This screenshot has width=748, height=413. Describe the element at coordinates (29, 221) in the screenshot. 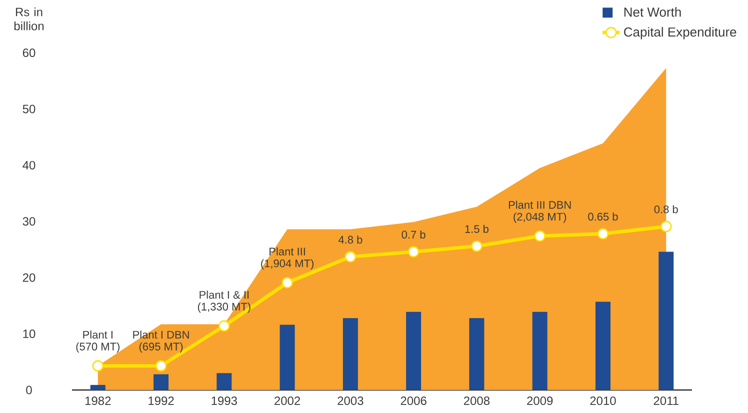

I see `y-tick-label: 30` at that location.